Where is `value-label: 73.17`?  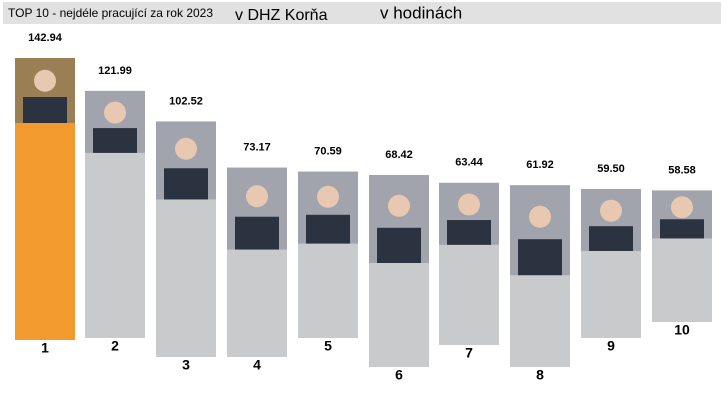
value-label: 73.17 is located at coordinates (257, 147).